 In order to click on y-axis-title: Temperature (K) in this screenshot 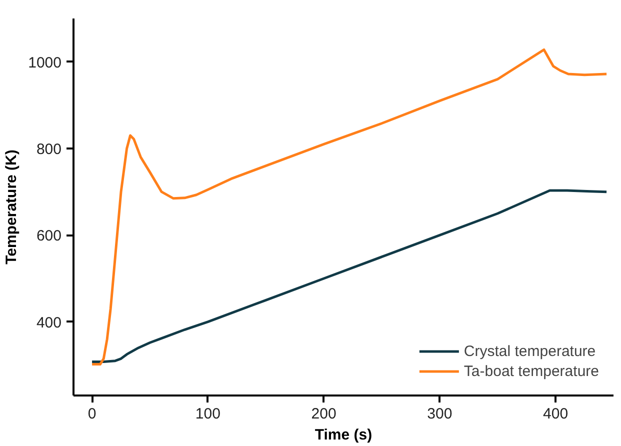, I will do `click(11, 207)`.